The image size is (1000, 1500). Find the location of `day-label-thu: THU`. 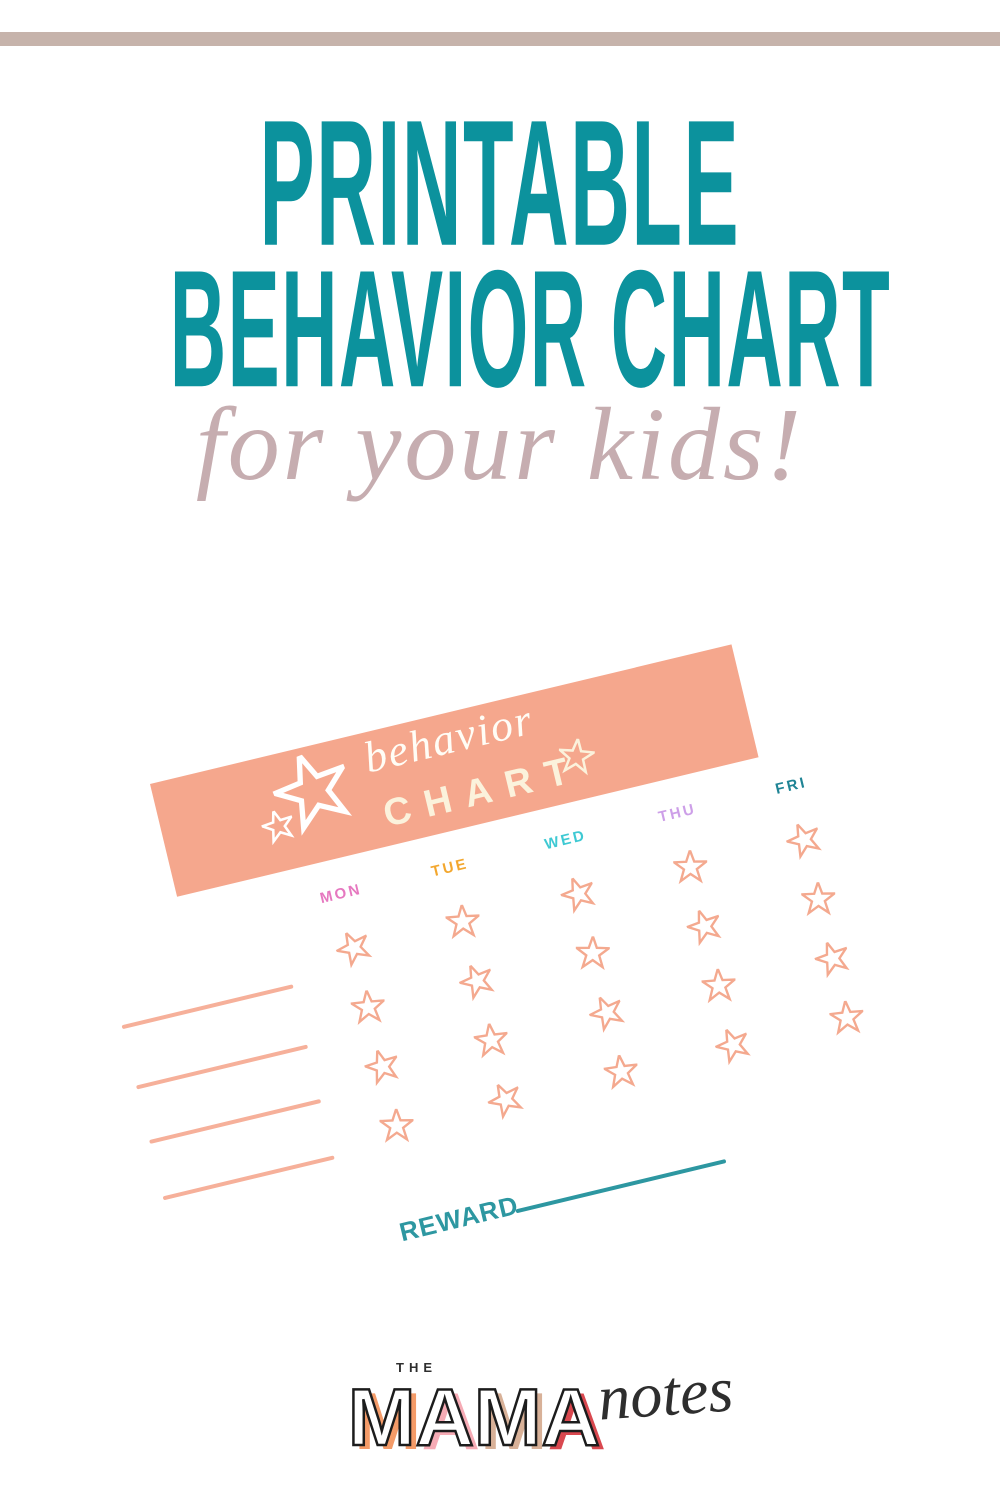

day-label-thu: THU is located at coordinates (677, 813).